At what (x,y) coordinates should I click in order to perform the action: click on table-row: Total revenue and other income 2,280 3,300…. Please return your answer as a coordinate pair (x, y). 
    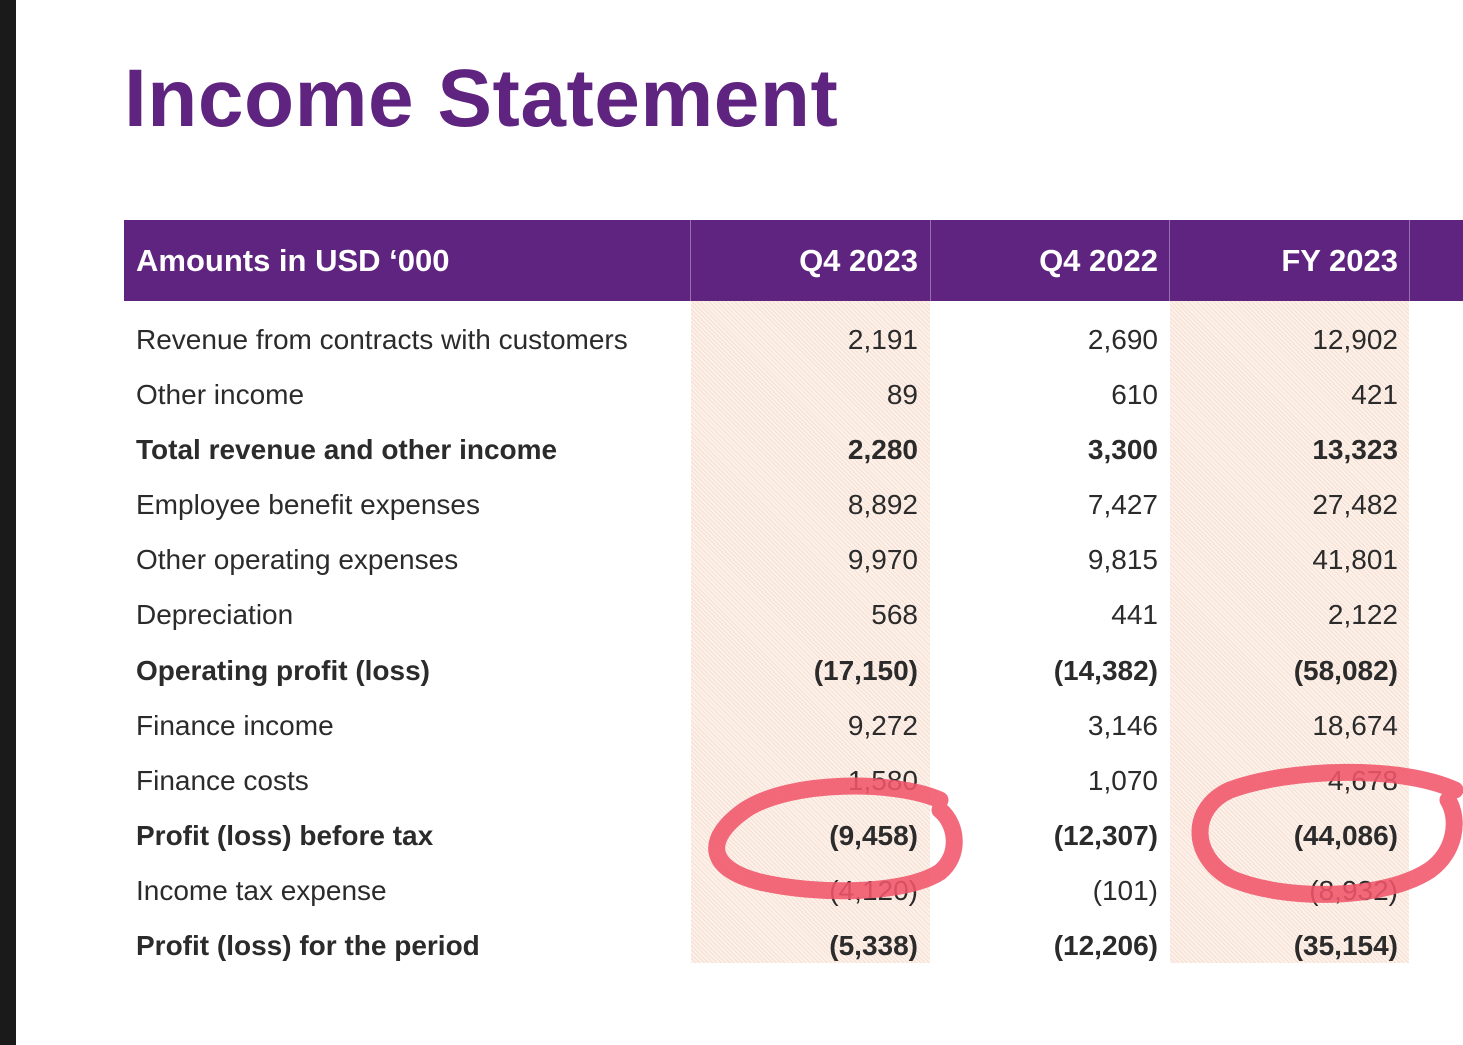
    Looking at the image, I should click on (731, 449).